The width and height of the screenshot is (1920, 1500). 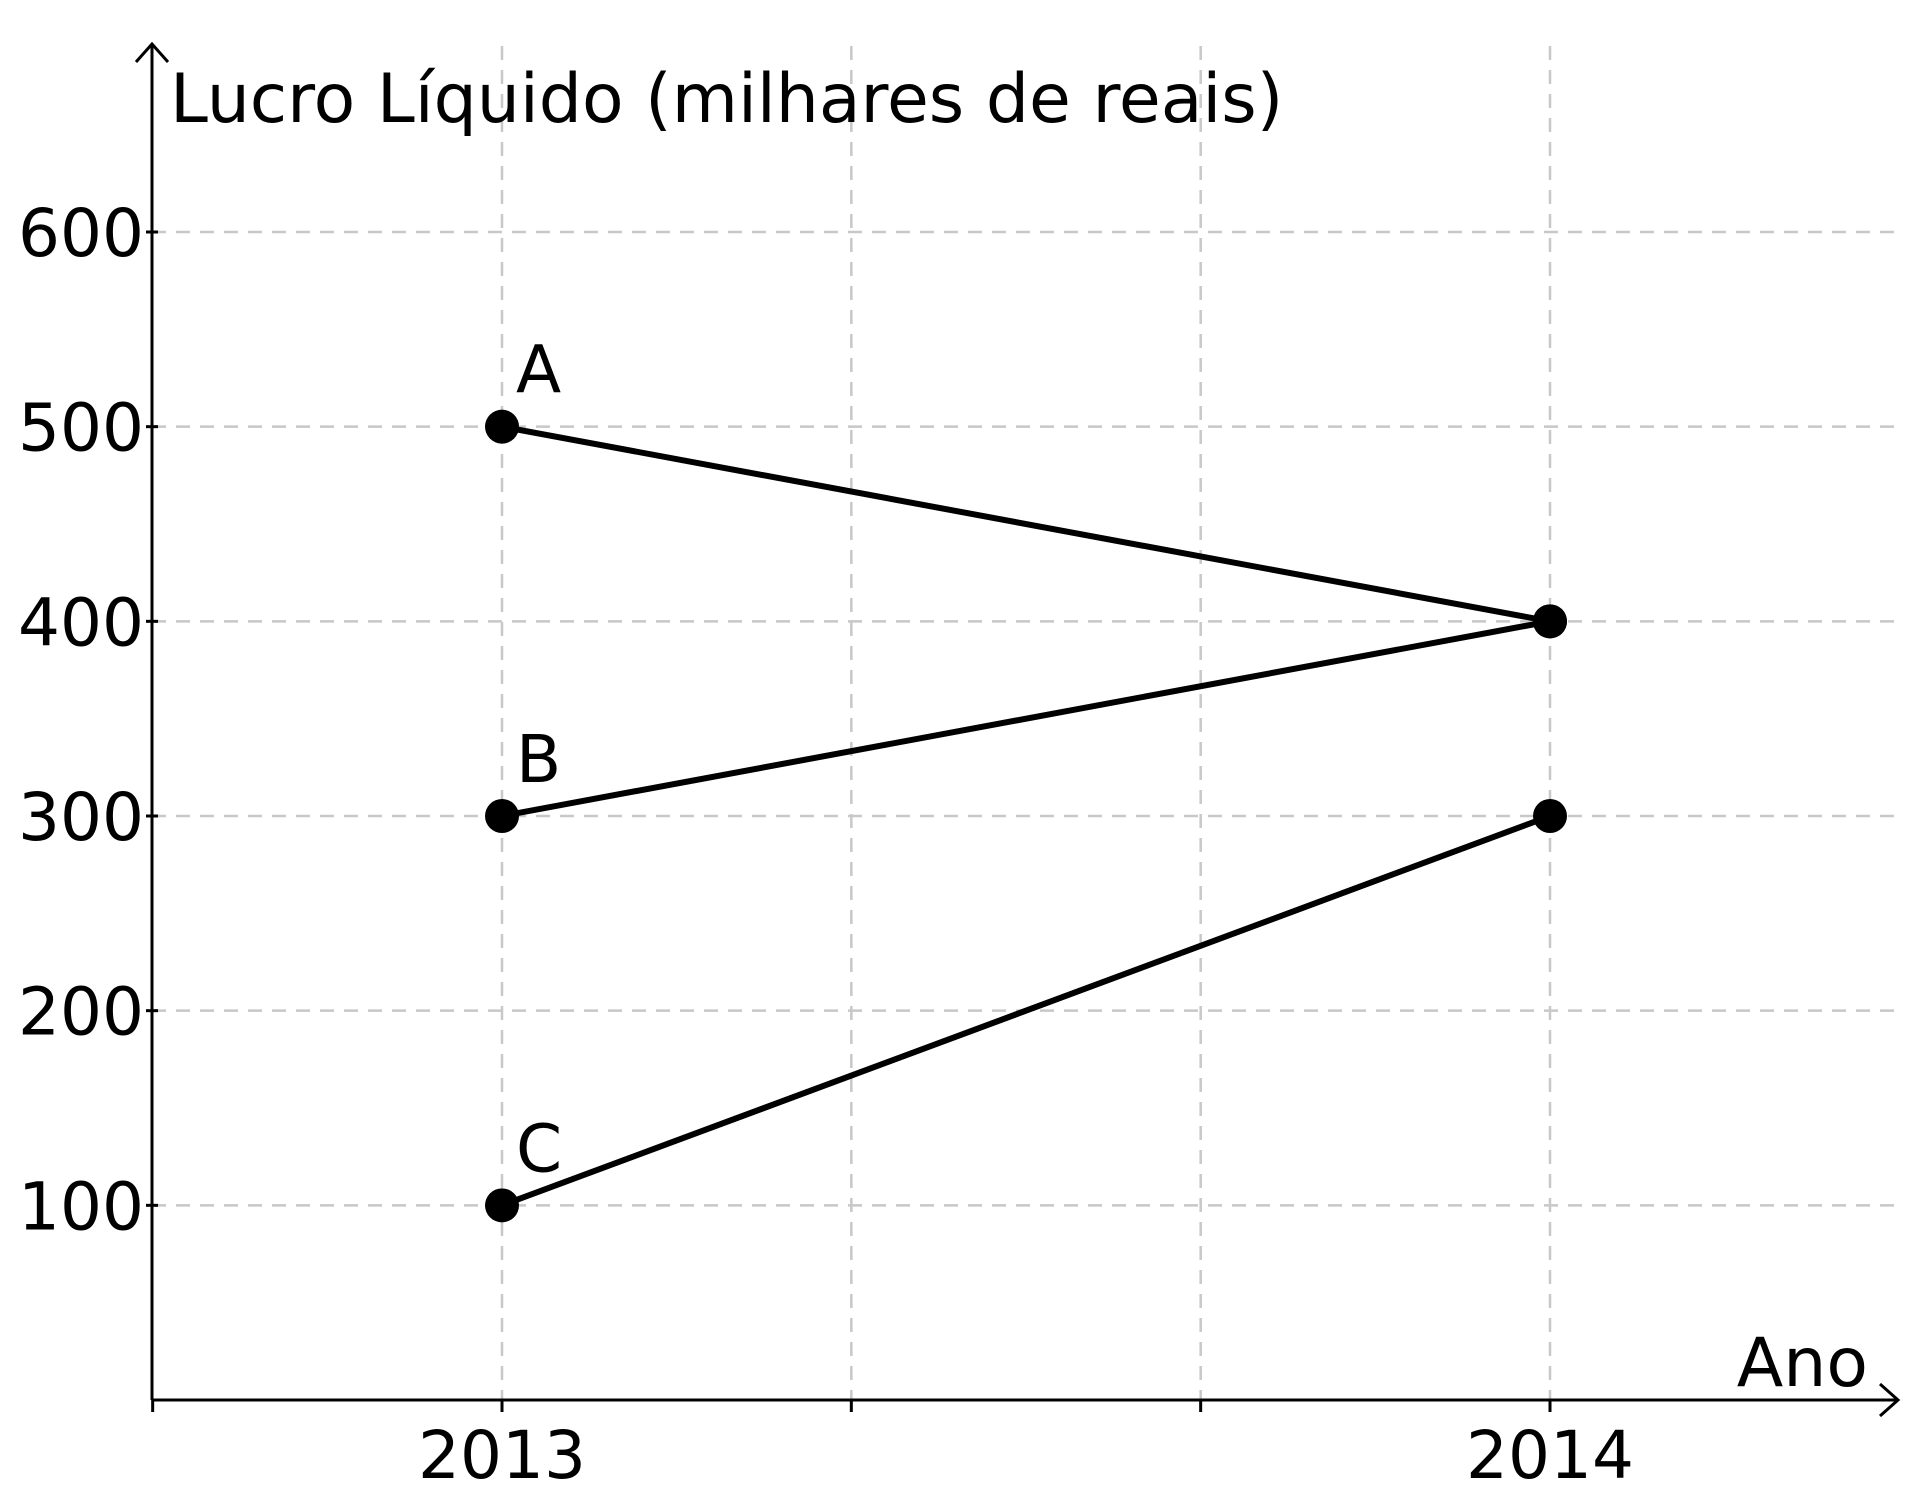 I want to click on series-line-c, so click(x=1026, y=1011).